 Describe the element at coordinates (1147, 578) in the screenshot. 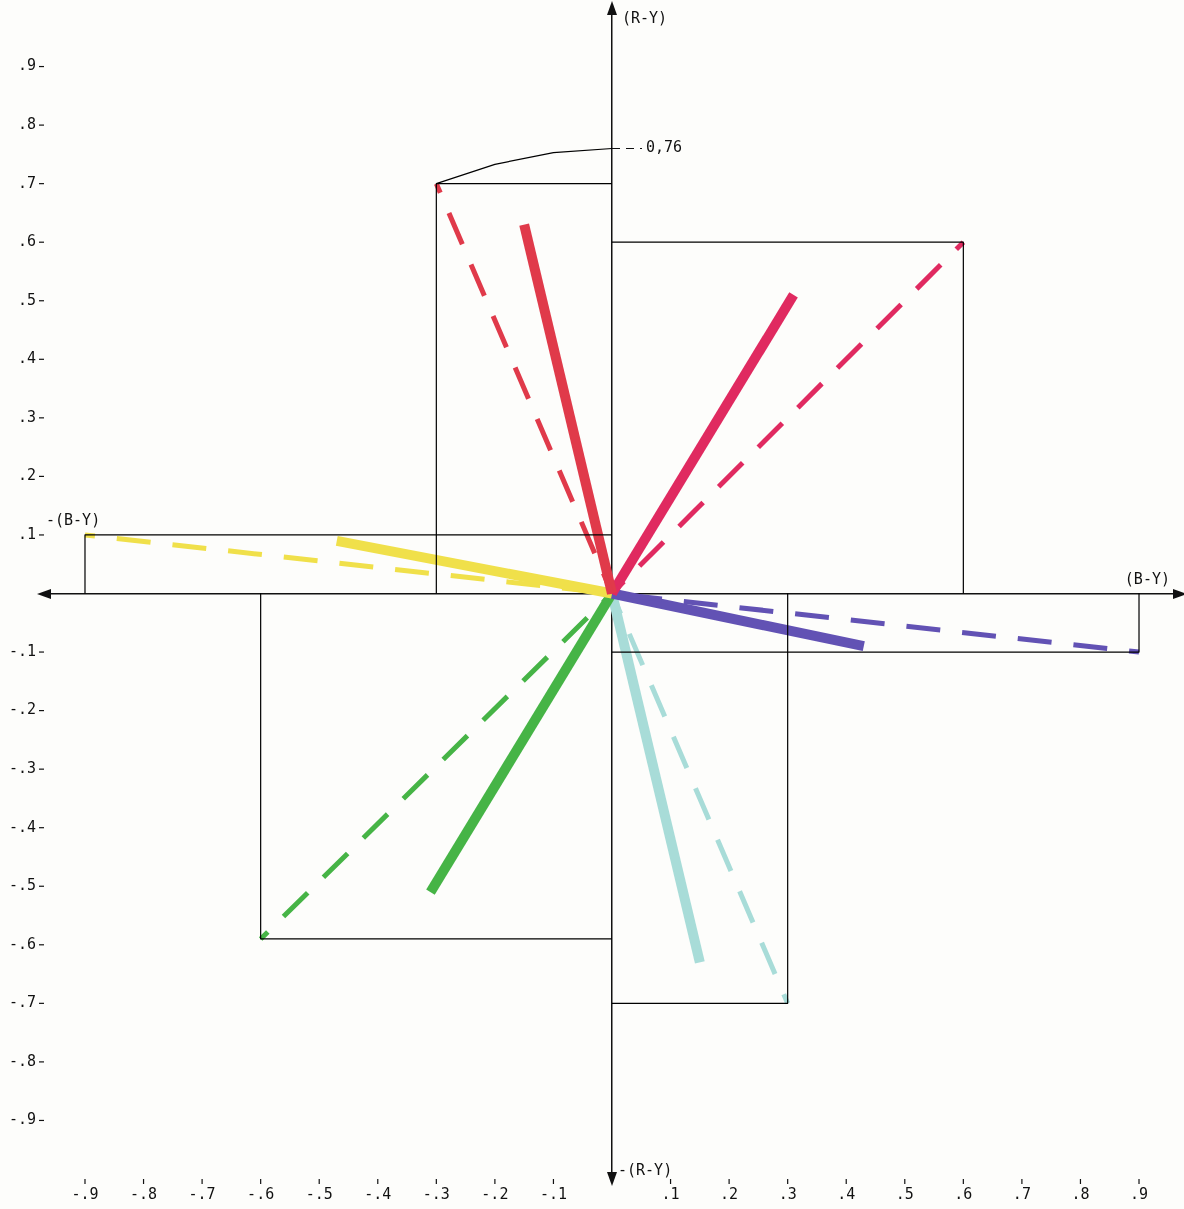

I see `x-axis-title: (B-Y)` at that location.